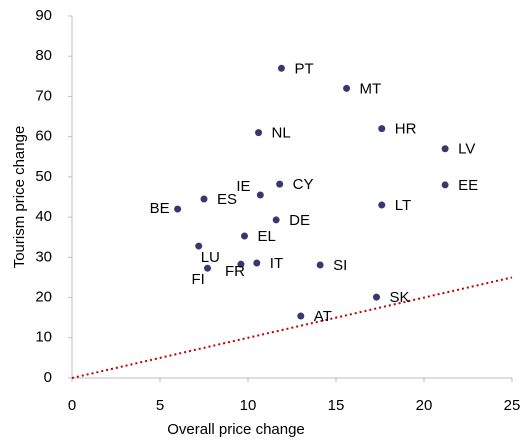 This screenshot has width=524, height=441. I want to click on point-label: IT, so click(276, 263).